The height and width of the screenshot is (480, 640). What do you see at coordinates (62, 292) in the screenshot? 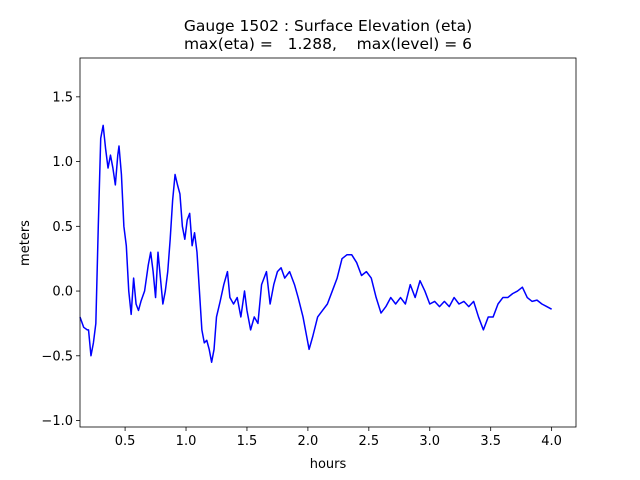
I see `y-tick-label: 0.0` at bounding box center [62, 292].